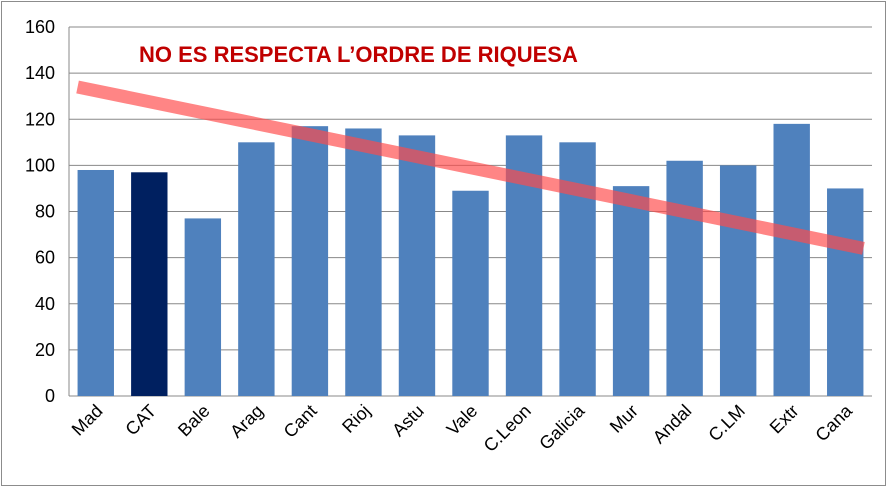  Describe the element at coordinates (300, 421) in the screenshot. I see `x-tick-label: Cant` at that location.